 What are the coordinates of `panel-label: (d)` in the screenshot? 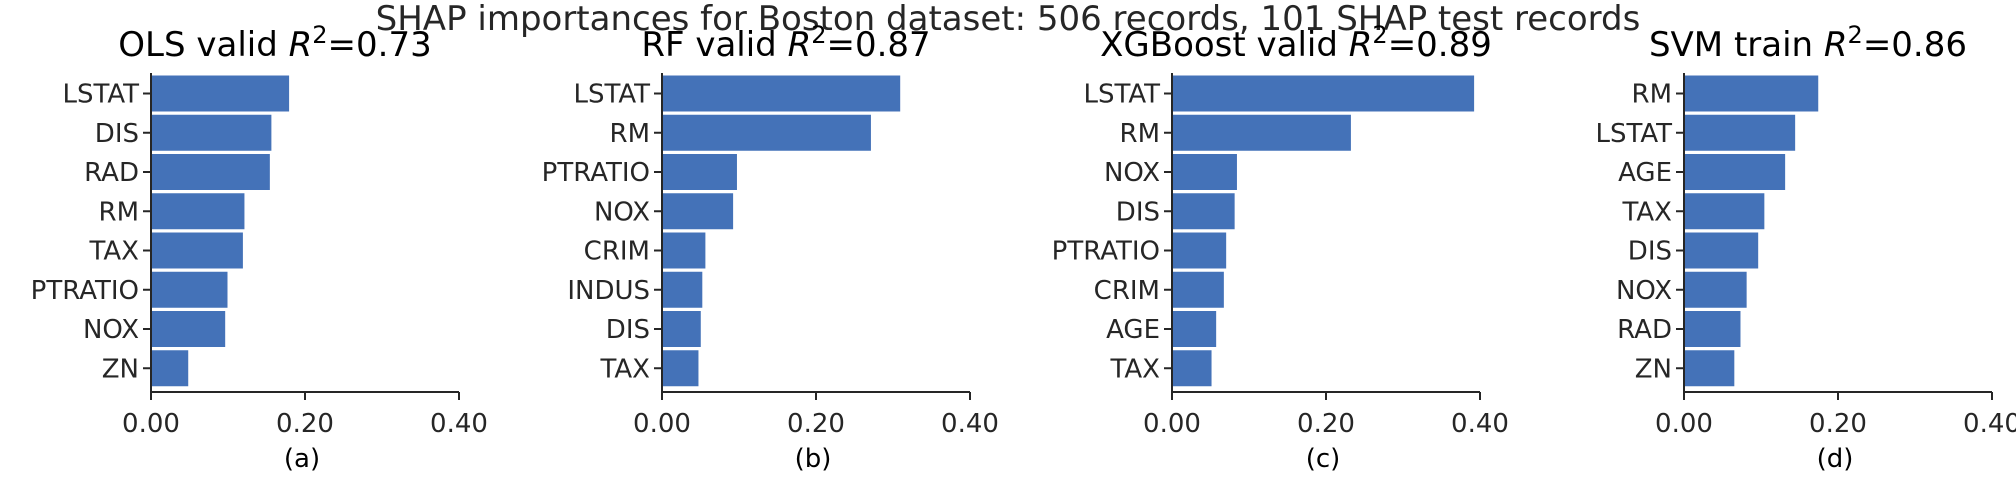 It's located at (1835, 459).